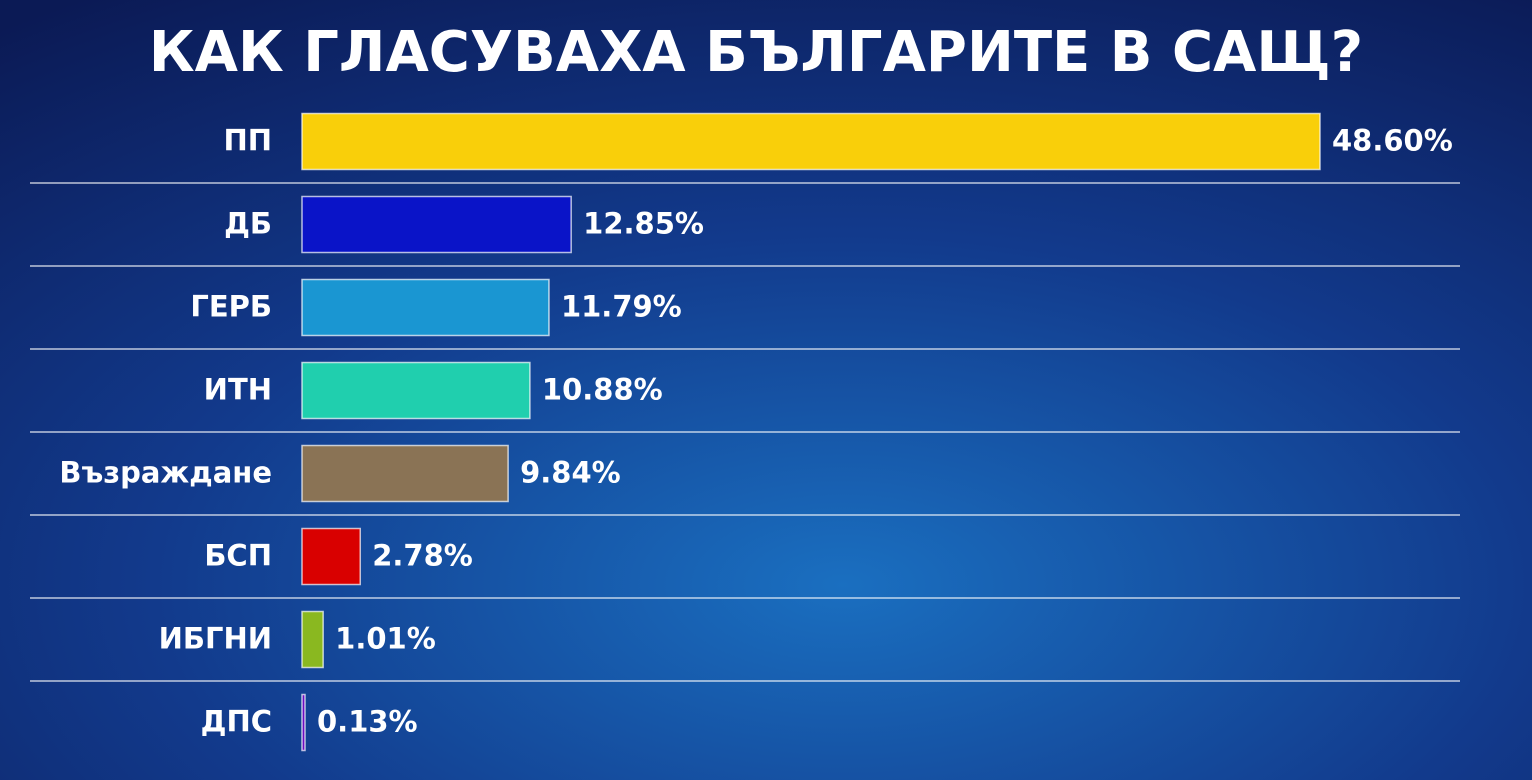  I want to click on category-label: ПП, so click(247, 141).